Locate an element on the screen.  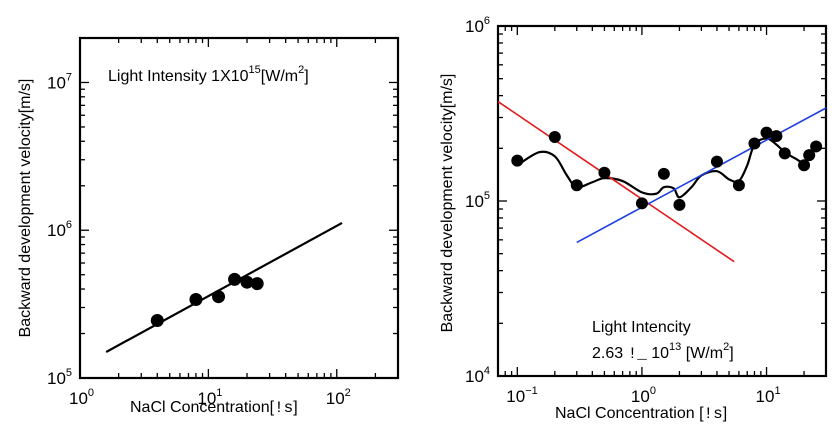
left-y-tick-label: 10⁷ is located at coordinates (59, 81).